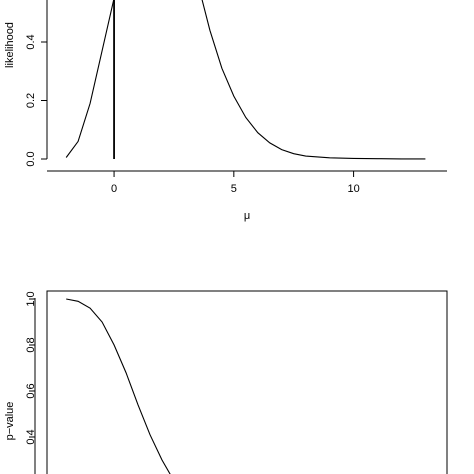  I want to click on top-x-ticks: 0 5 10, so click(235, 183).